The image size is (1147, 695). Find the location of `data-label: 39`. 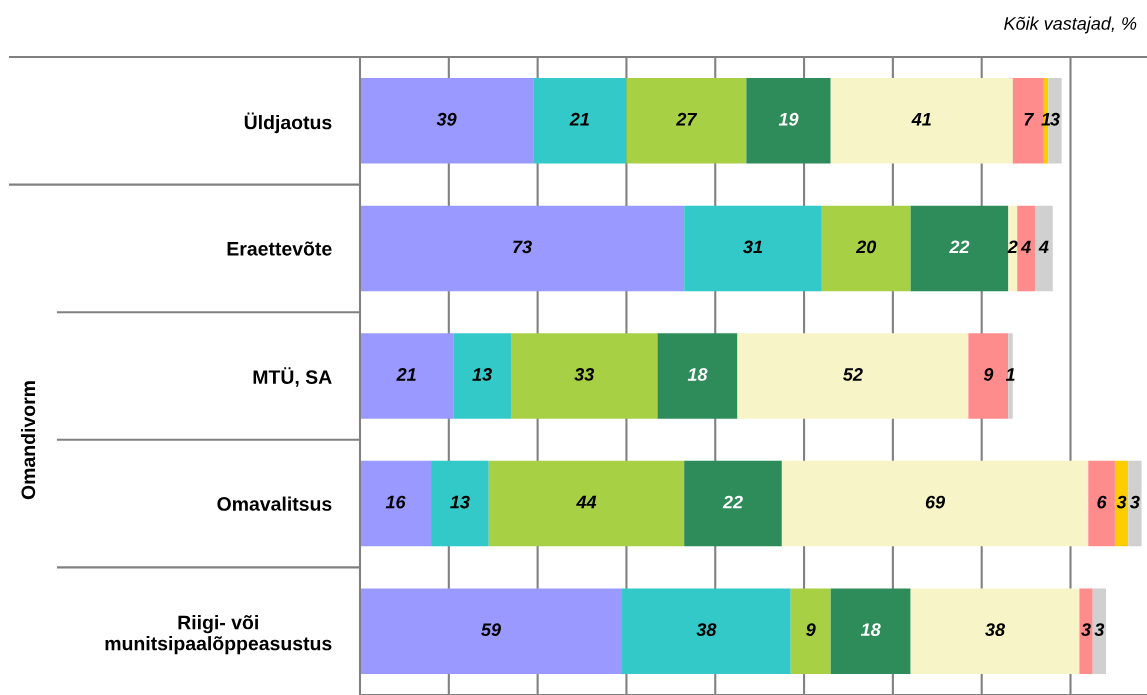

data-label: 39 is located at coordinates (446, 119).